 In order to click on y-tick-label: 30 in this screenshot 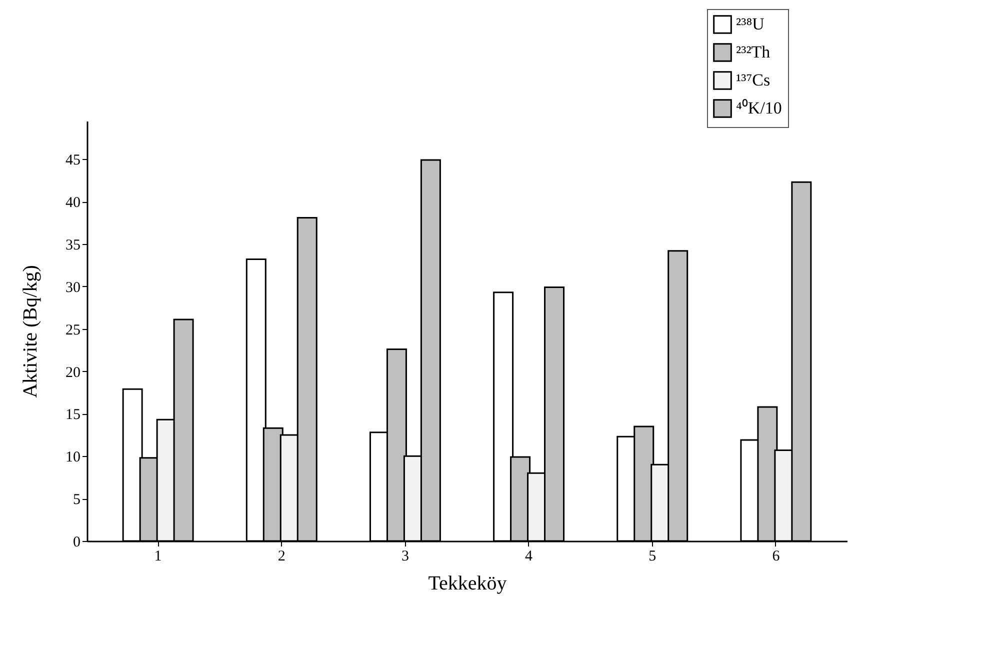, I will do `click(73, 288)`.